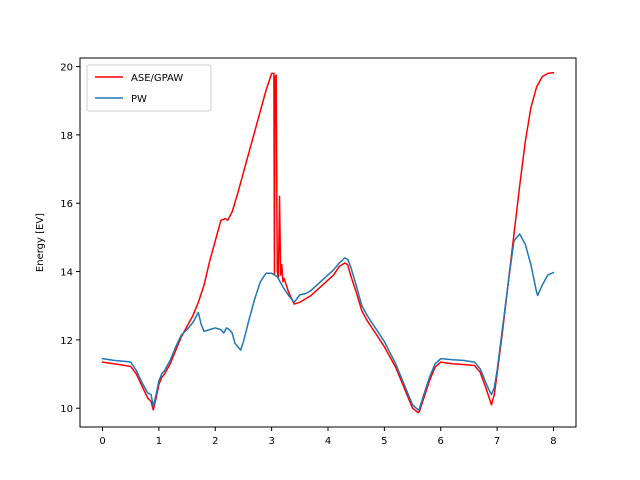 This screenshot has height=480, width=640. Describe the element at coordinates (328, 441) in the screenshot. I see `x-tick-label: 4` at that location.